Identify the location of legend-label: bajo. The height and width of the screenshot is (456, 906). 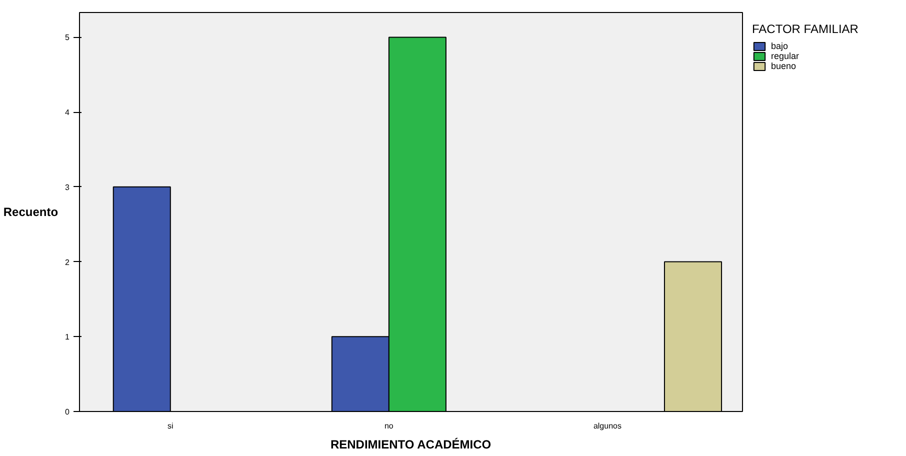
(780, 46).